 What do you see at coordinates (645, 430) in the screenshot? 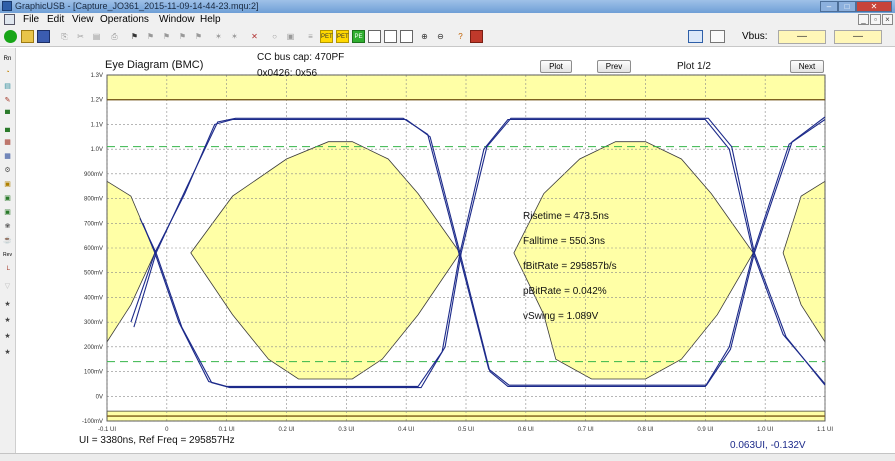
I see `x-tick-label: 0.8 UI` at bounding box center [645, 430].